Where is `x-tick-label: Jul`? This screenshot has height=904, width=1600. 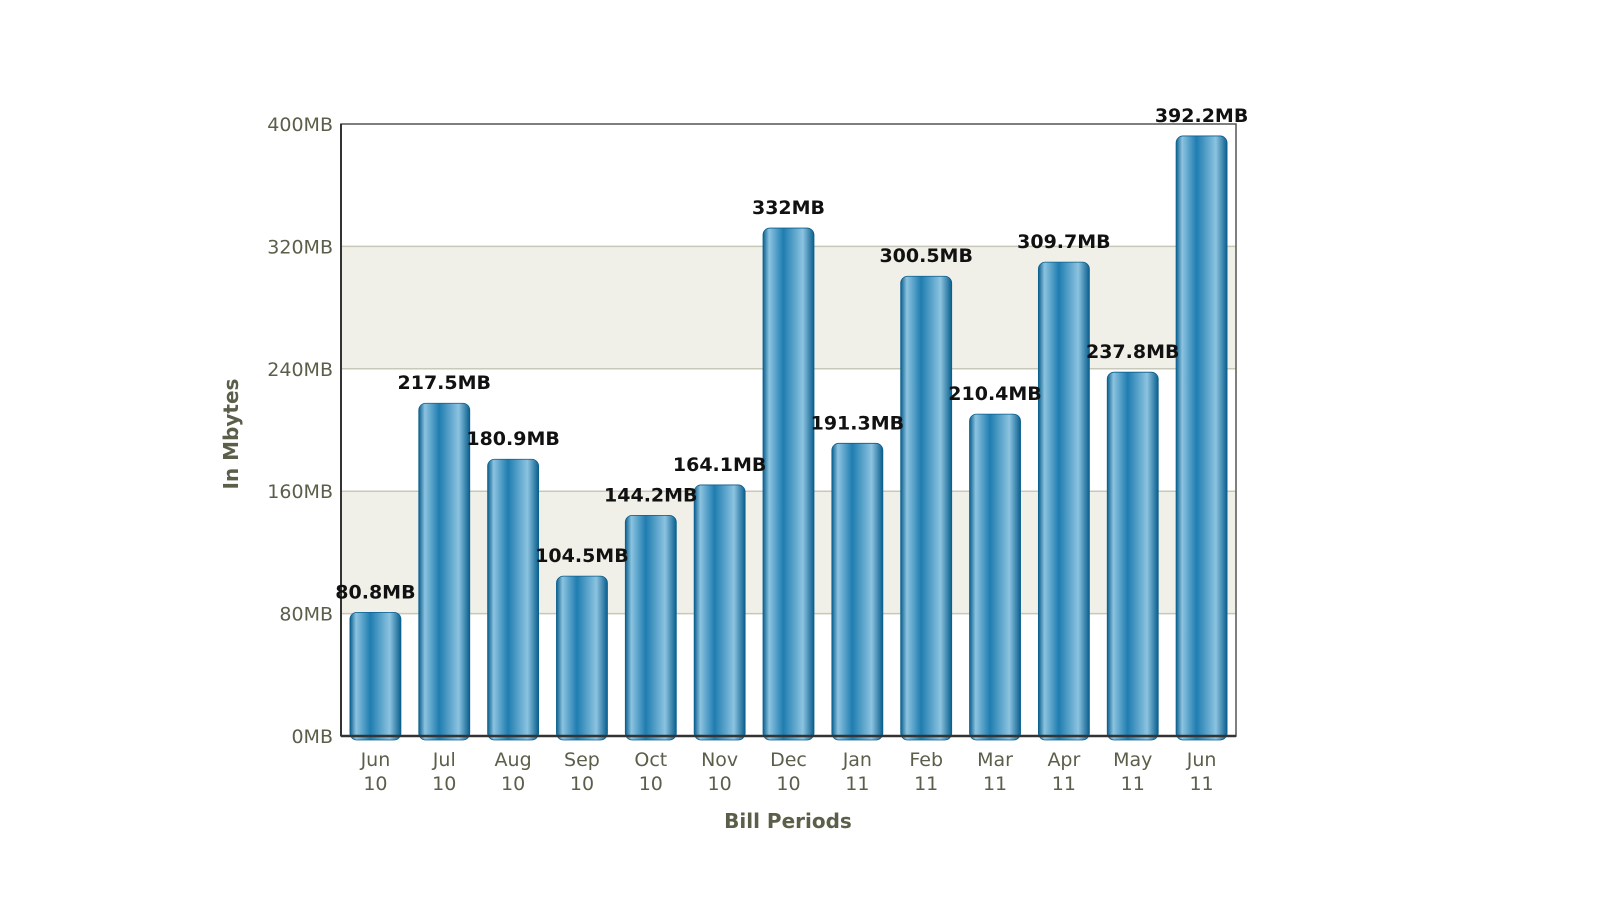 x-tick-label: Jul is located at coordinates (444, 760).